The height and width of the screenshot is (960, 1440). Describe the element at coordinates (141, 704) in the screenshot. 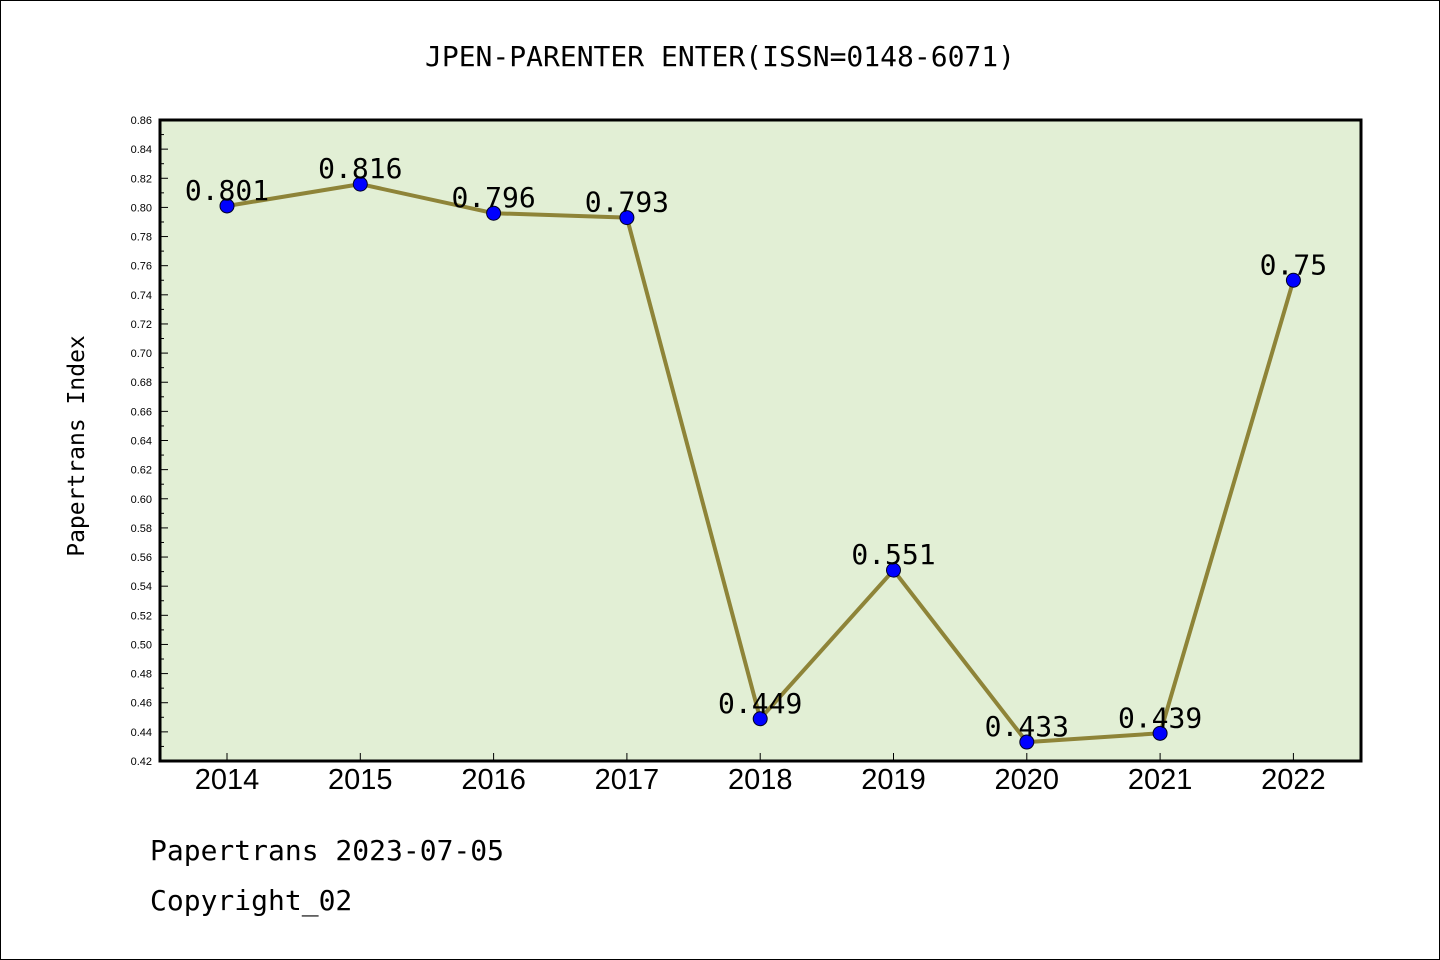

I see `y-tick-label: 0.46` at that location.